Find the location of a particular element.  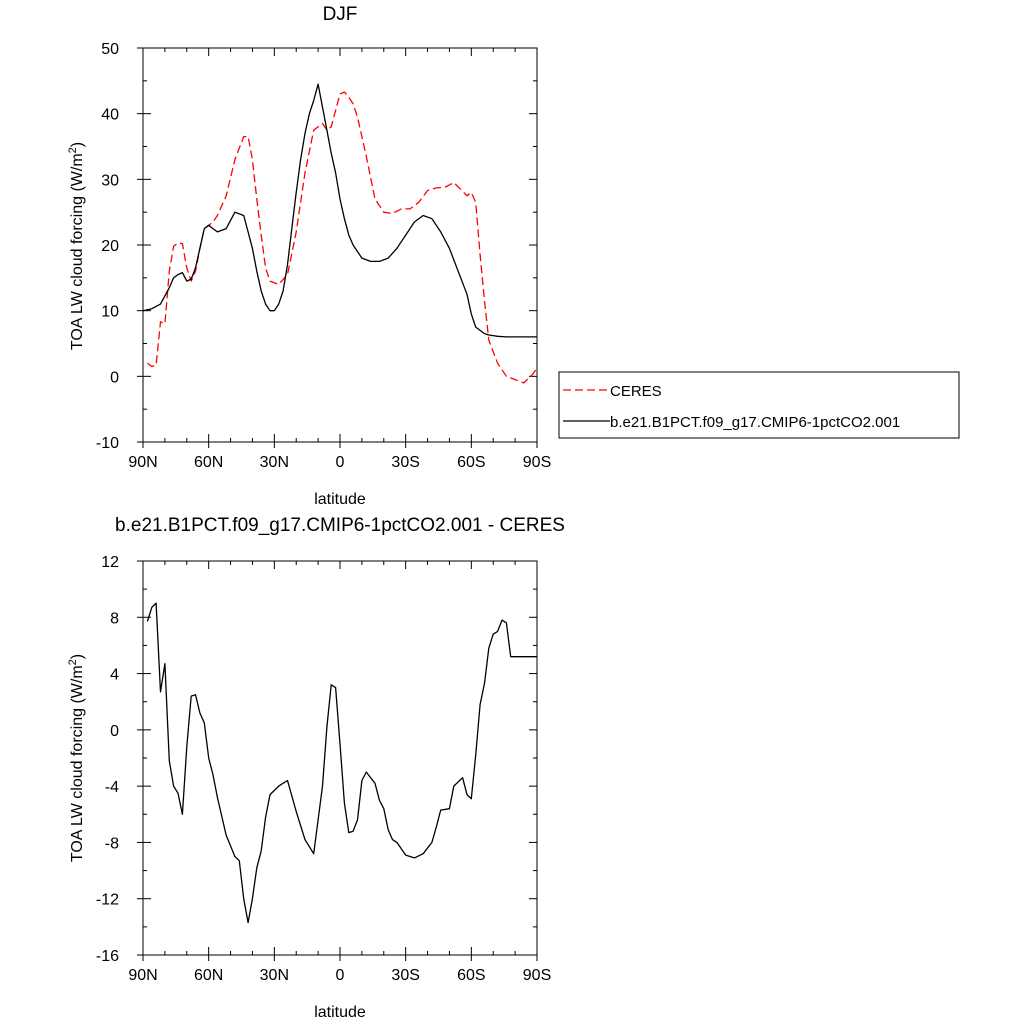

series-line-ceres is located at coordinates (342, 237).